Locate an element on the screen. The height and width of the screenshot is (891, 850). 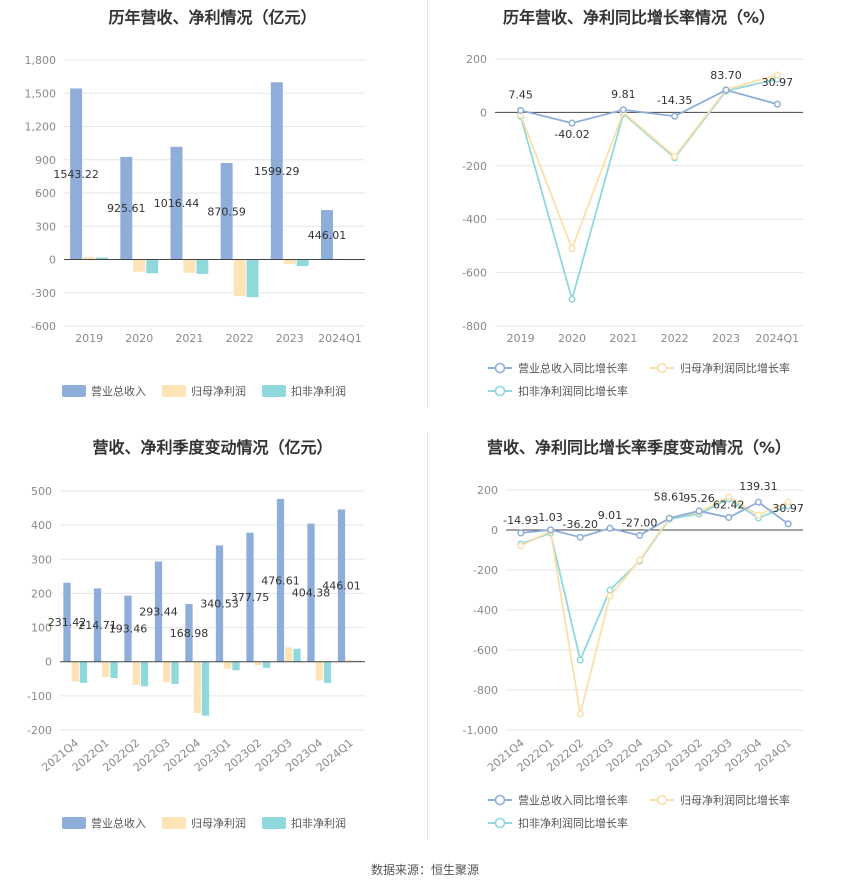
data-label: -27.00 is located at coordinates (639, 522).